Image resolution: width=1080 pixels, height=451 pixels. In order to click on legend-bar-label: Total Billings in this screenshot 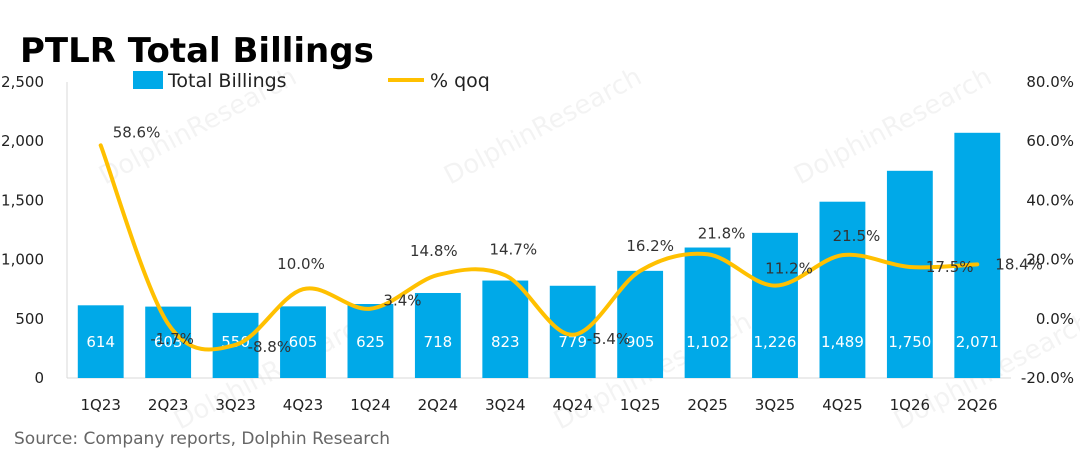, I will do `click(227, 81)`.